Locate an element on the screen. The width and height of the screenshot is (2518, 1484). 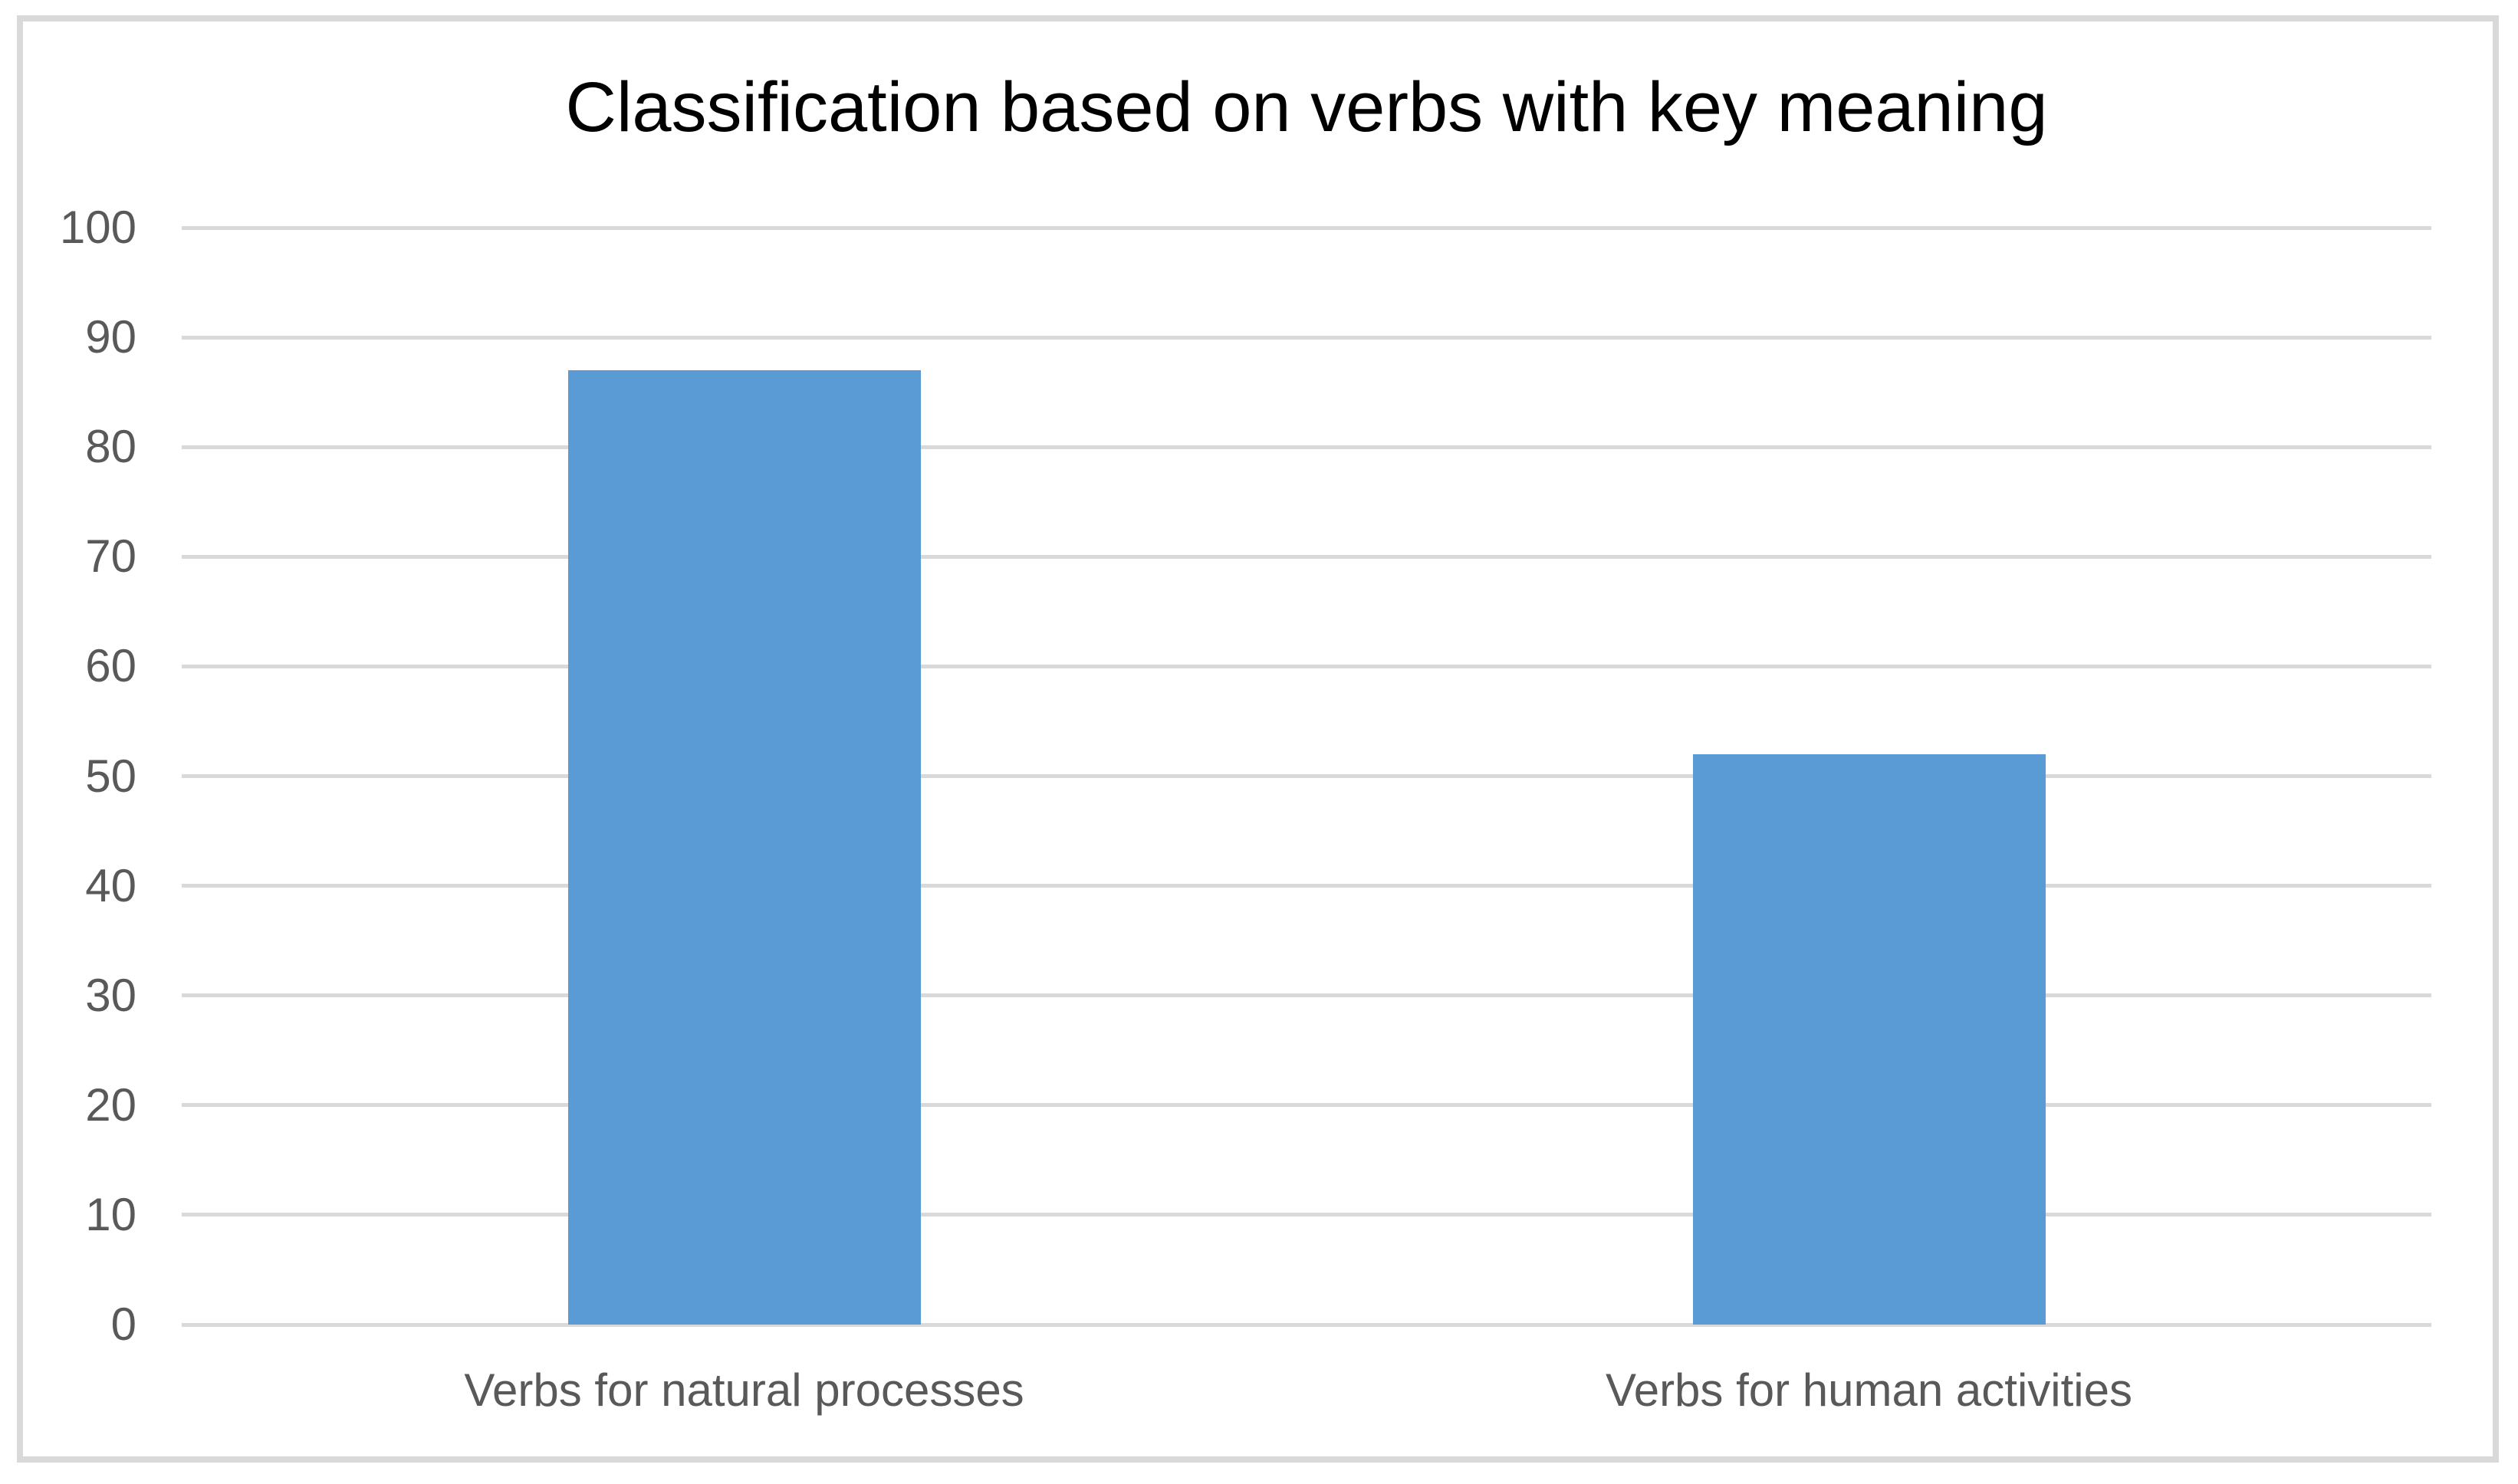
y-axis-tick-label: 40 is located at coordinates (110, 885).